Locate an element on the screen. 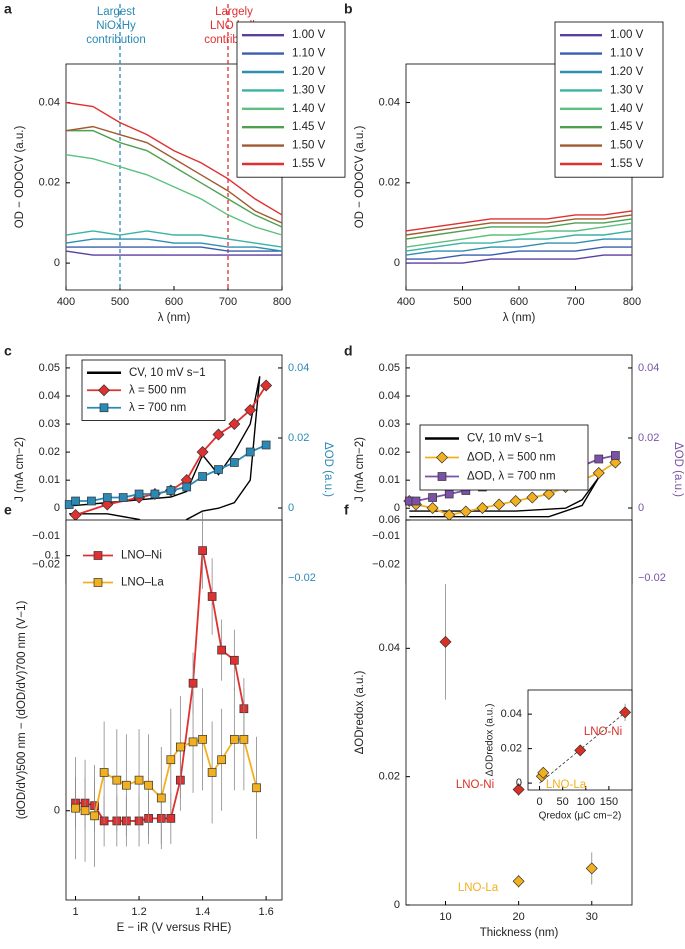 This screenshot has width=685, height=949. y-tick-label: −0.02 is located at coordinates (46, 564).